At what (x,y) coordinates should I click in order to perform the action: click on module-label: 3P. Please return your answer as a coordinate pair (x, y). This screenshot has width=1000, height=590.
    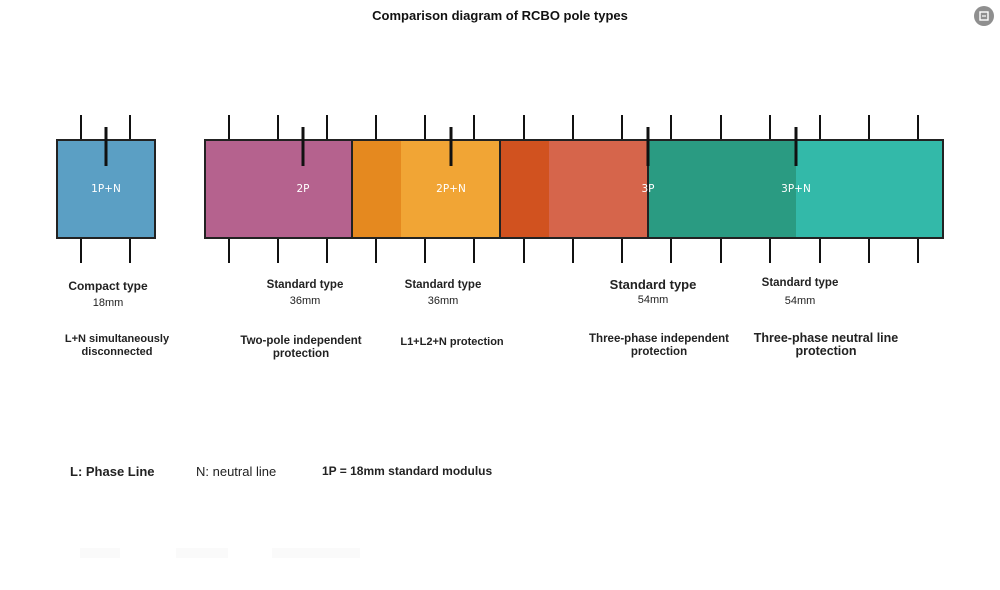
    Looking at the image, I should click on (647, 189).